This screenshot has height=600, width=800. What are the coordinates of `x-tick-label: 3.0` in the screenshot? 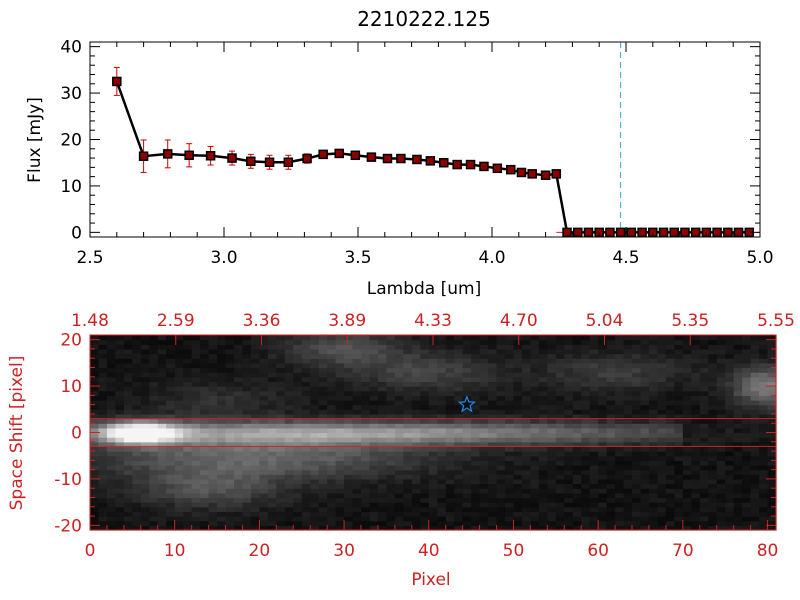 It's located at (223, 258).